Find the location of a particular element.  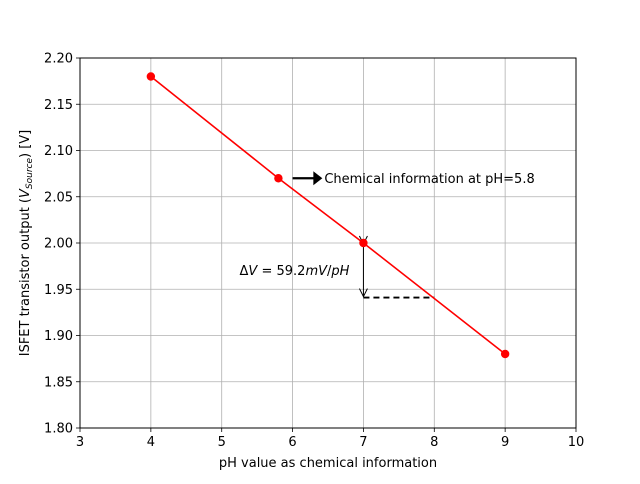

x-tick-label: 10 is located at coordinates (576, 442).